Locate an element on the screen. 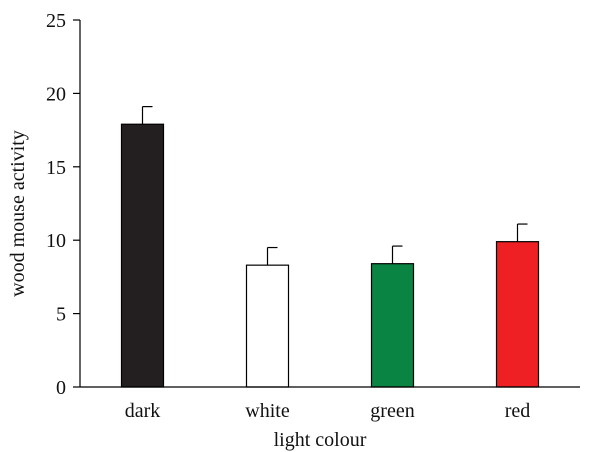 Image resolution: width=600 pixels, height=452 pixels. x-tick-label: dark is located at coordinates (143, 411).